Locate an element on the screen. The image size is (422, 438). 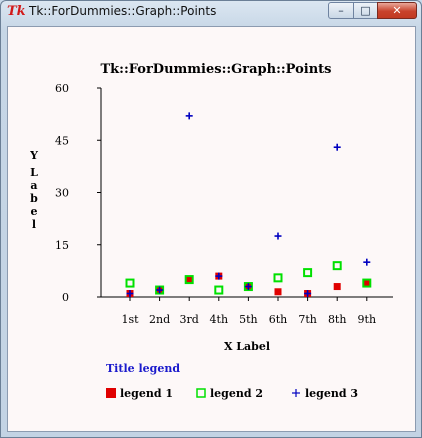
legend-item-2: legend 2 is located at coordinates (229, 393).